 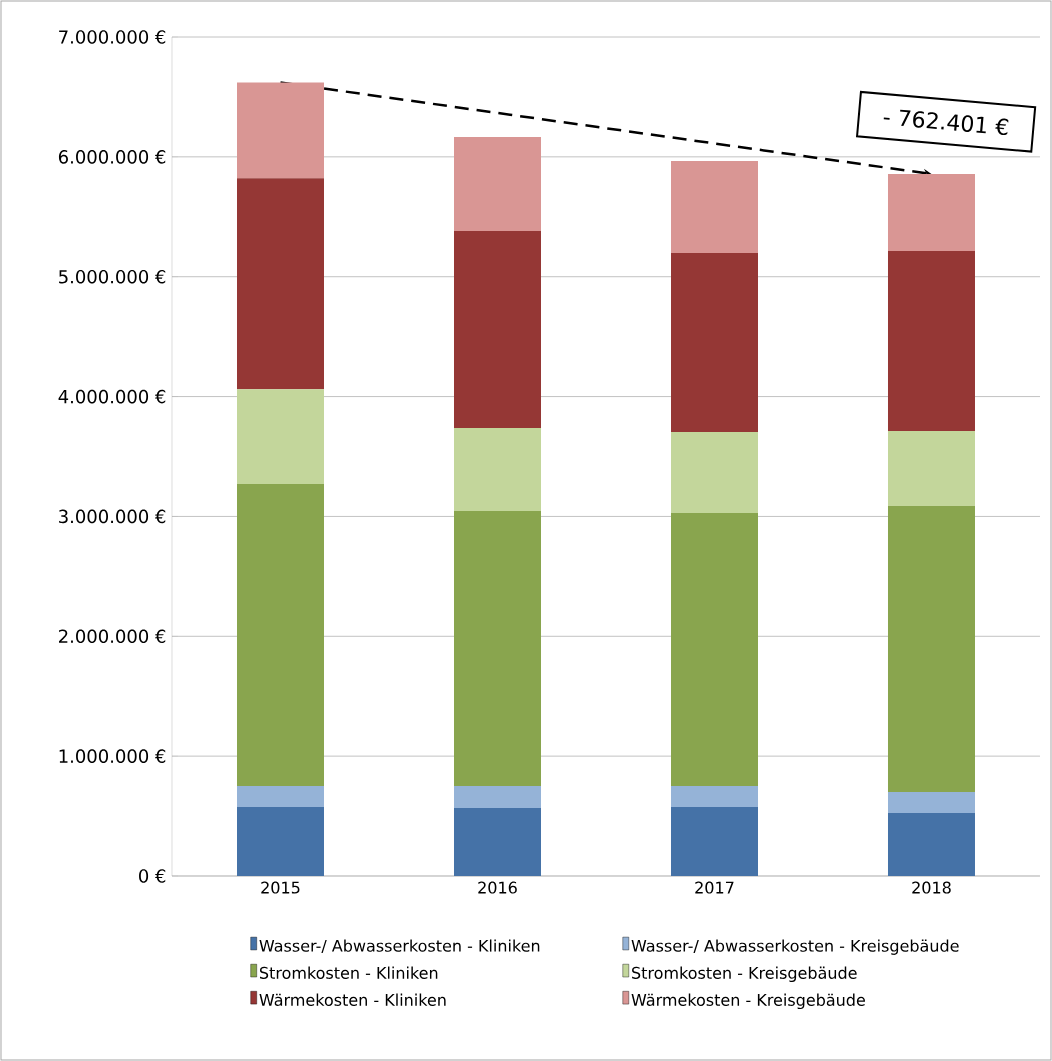 I want to click on y-tick-label: 5.000.000 €, so click(x=112, y=276).